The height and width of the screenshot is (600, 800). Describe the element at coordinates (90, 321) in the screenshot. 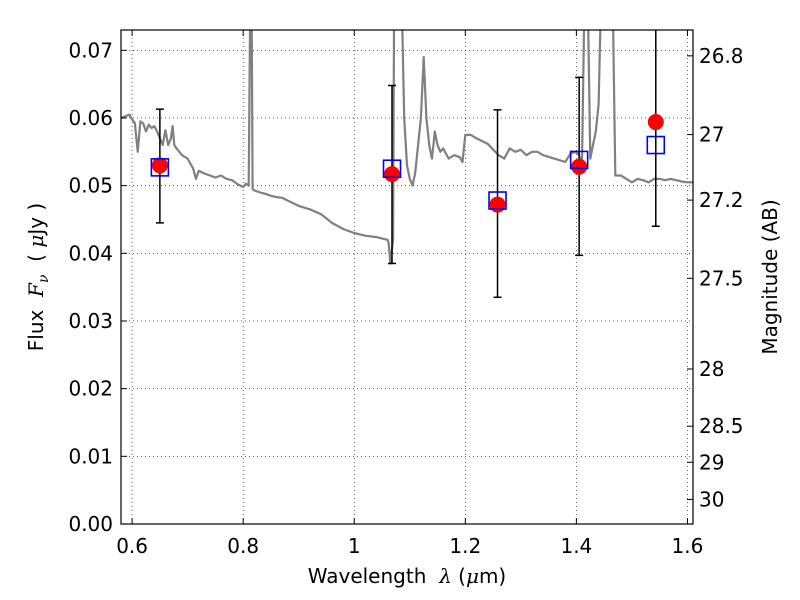

I see `y-tick-label: 0.03` at that location.